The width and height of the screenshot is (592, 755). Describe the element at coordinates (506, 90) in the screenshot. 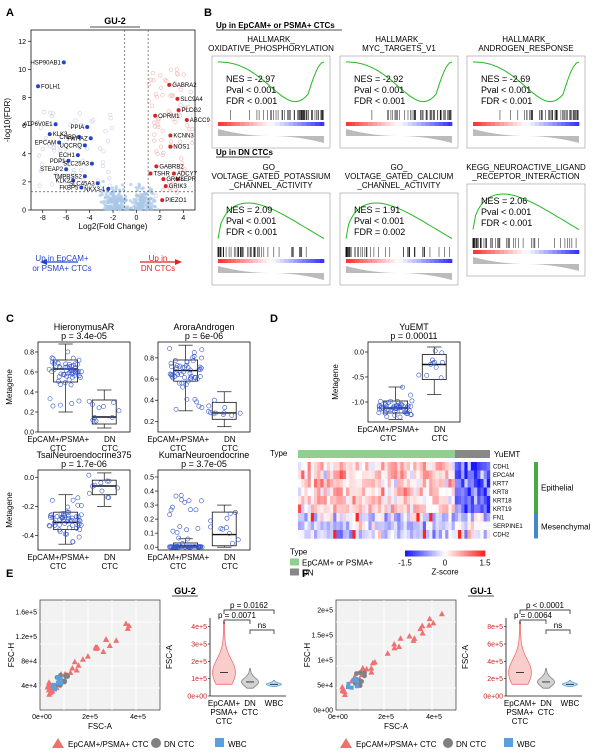

I see `gsea-pval: Pval < 0.001` at that location.